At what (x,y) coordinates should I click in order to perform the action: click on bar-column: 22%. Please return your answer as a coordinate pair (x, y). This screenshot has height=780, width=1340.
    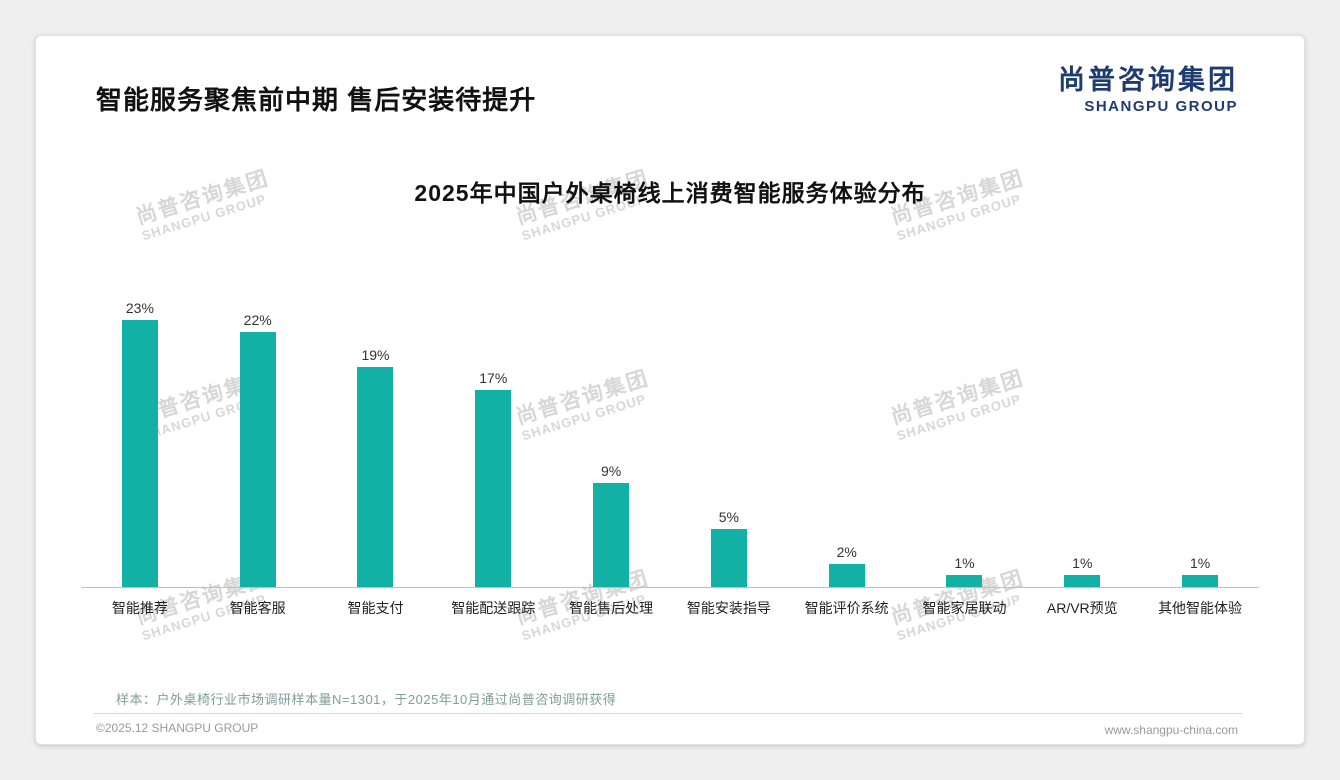
    Looking at the image, I should click on (258, 449).